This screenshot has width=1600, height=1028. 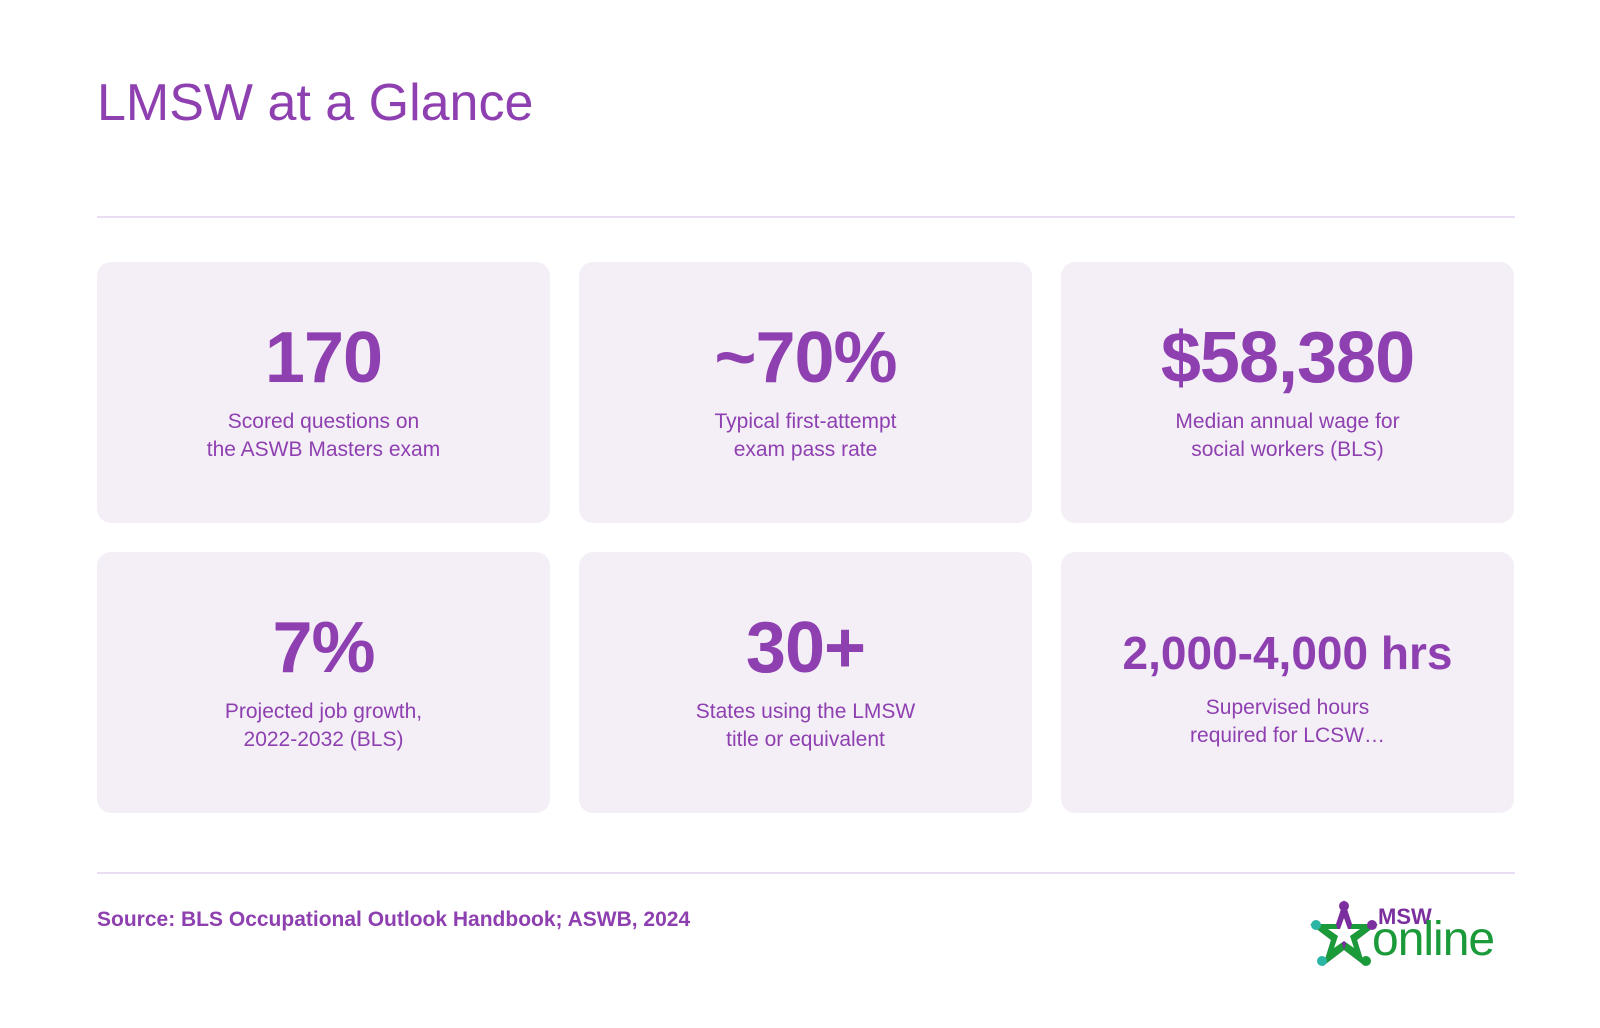 I want to click on stat-label: Typical first-attempt exam pass rate, so click(x=806, y=436).